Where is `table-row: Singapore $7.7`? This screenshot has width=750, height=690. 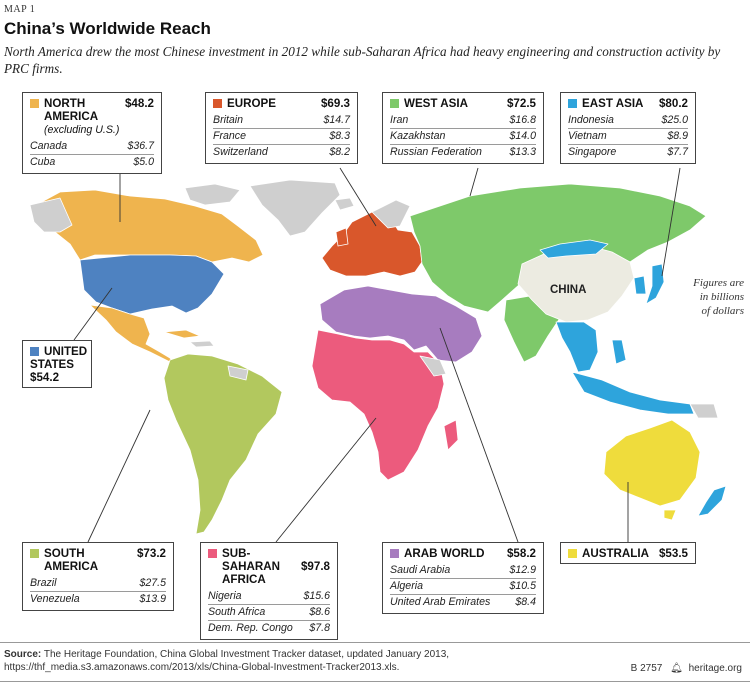 table-row: Singapore $7.7 is located at coordinates (628, 152).